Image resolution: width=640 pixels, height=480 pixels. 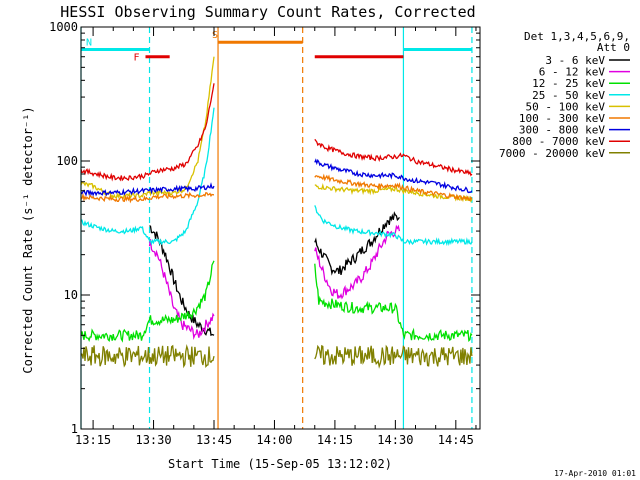 What do you see at coordinates (393, 192) in the screenshot?
I see `series-4-seg2` at bounding box center [393, 192].